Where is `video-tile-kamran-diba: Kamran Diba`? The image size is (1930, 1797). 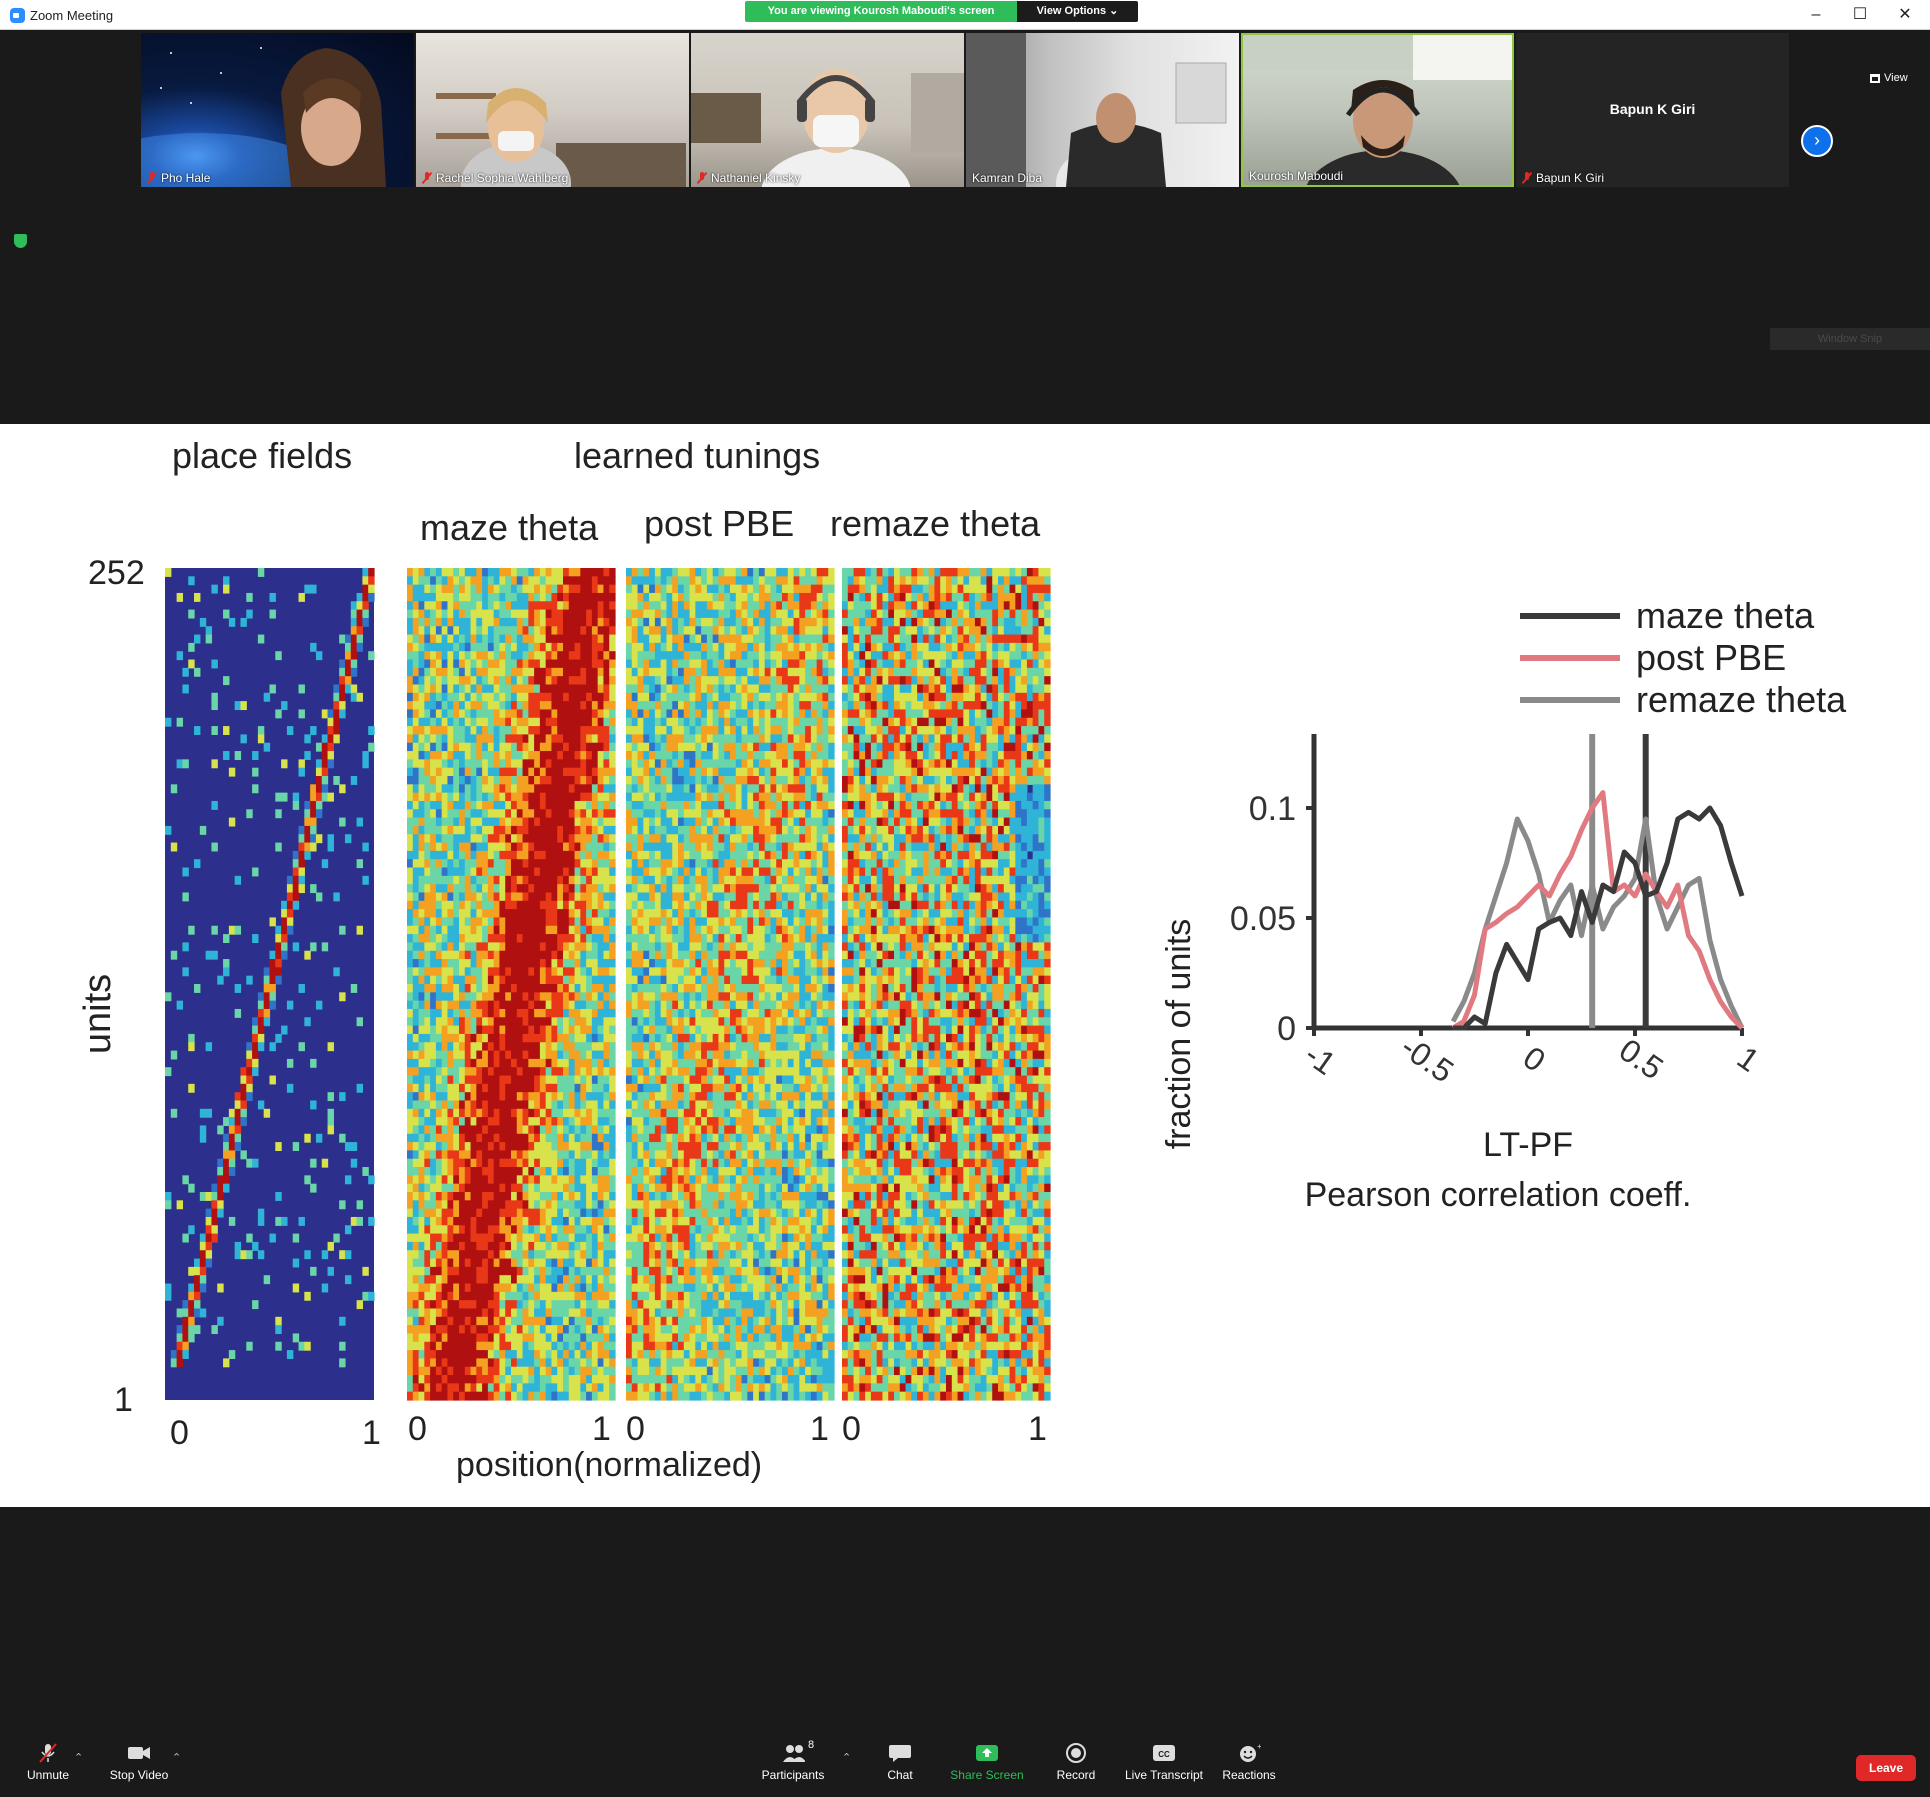
video-tile-kamran-diba: Kamran Diba is located at coordinates (1102, 110).